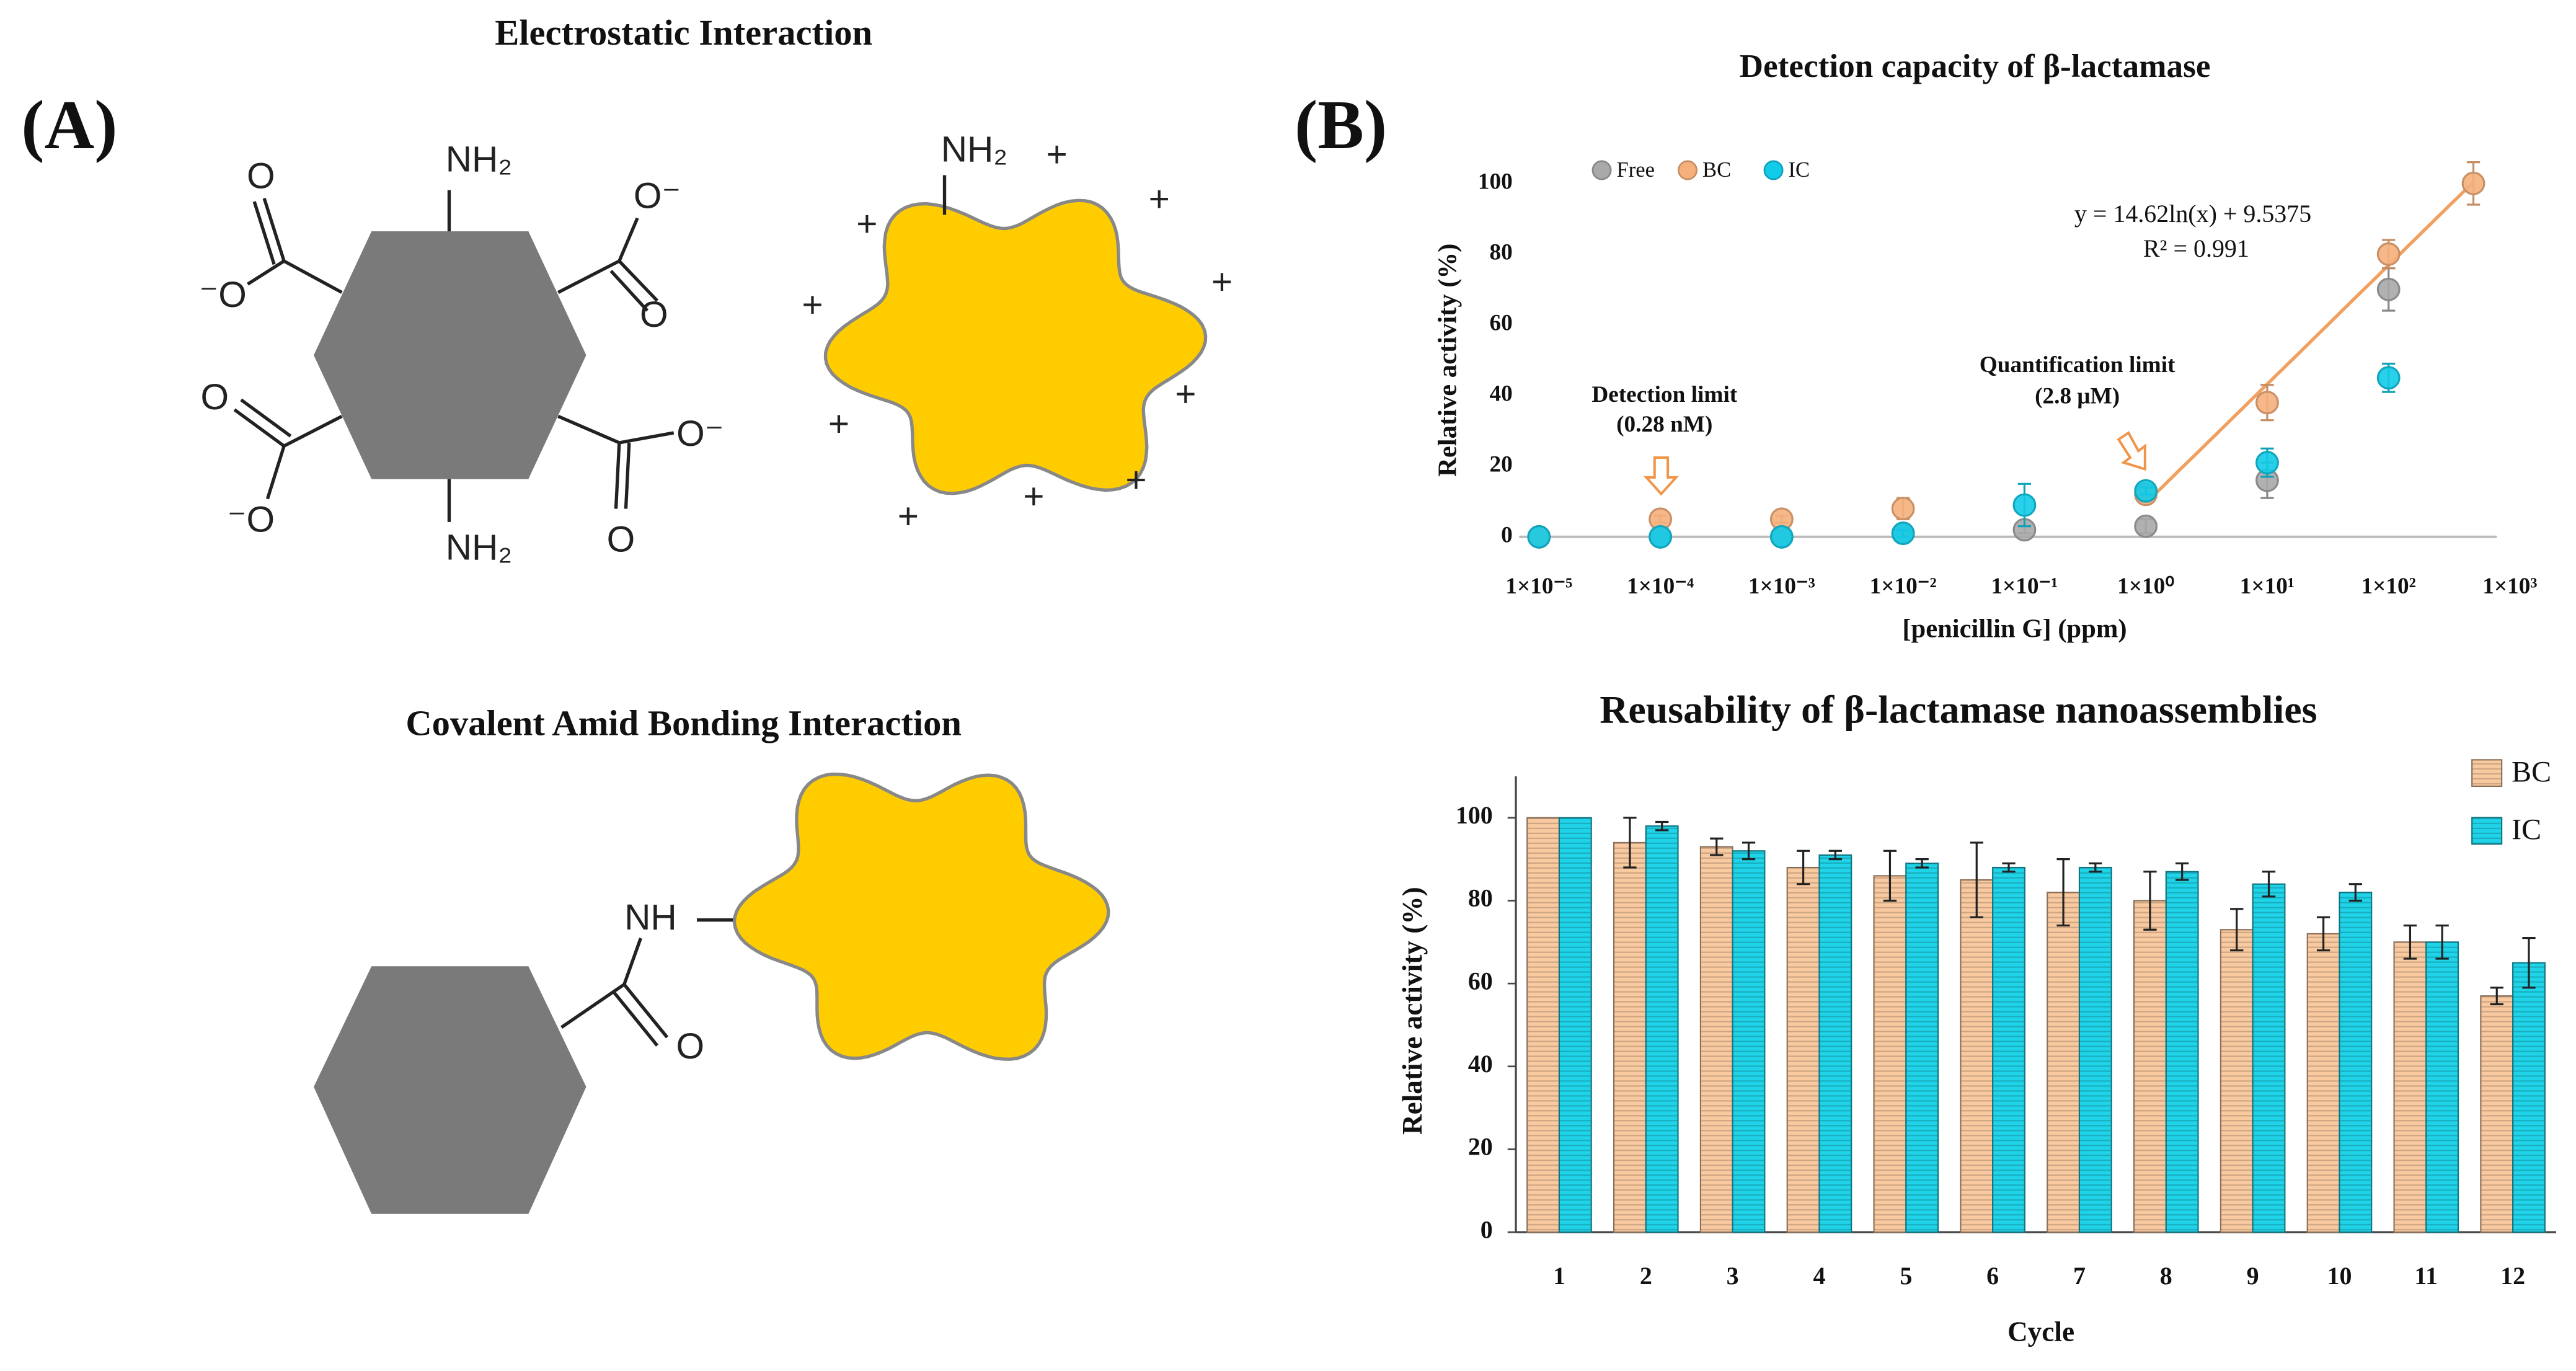 Image resolution: width=2576 pixels, height=1371 pixels. Describe the element at coordinates (2309, 342) in the screenshot. I see `trendline` at that location.